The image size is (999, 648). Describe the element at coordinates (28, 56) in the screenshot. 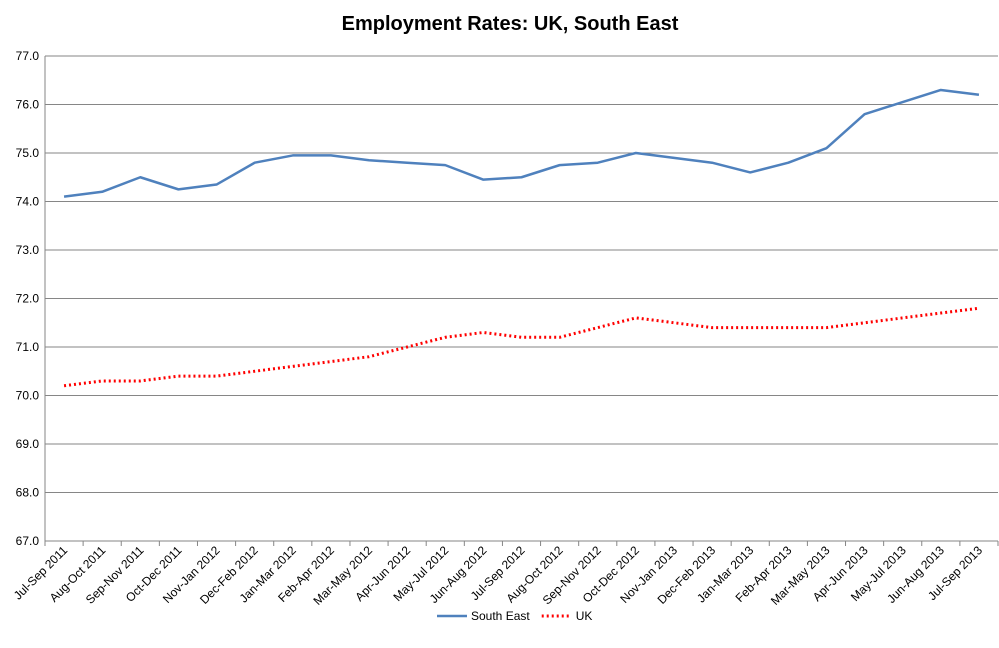

I see `y-tick-label: 77.0` at that location.